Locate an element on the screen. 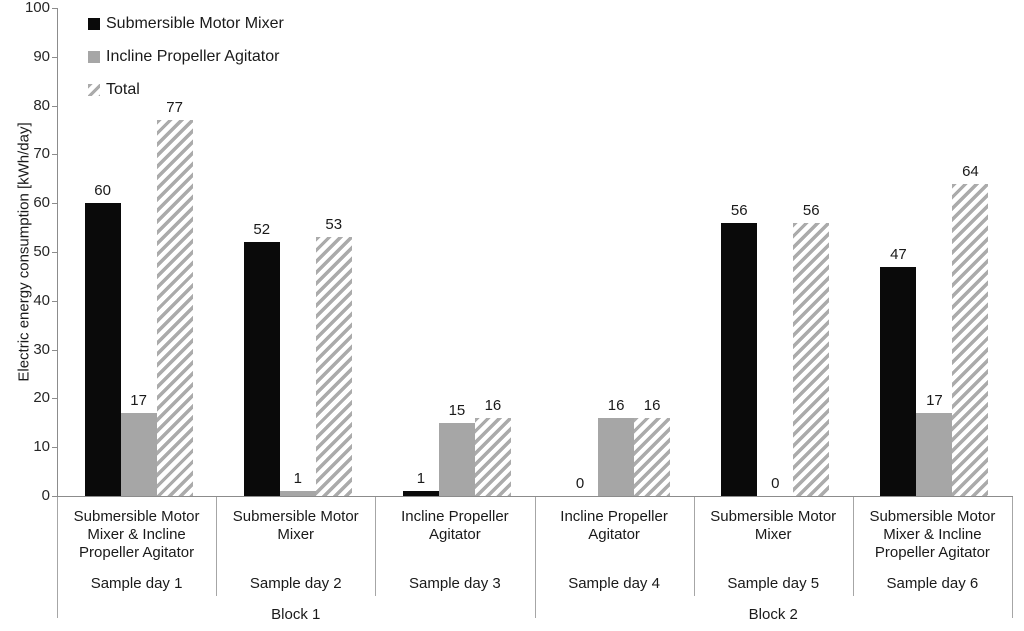  category-sample-day-label: Sample day 3 is located at coordinates (455, 583).